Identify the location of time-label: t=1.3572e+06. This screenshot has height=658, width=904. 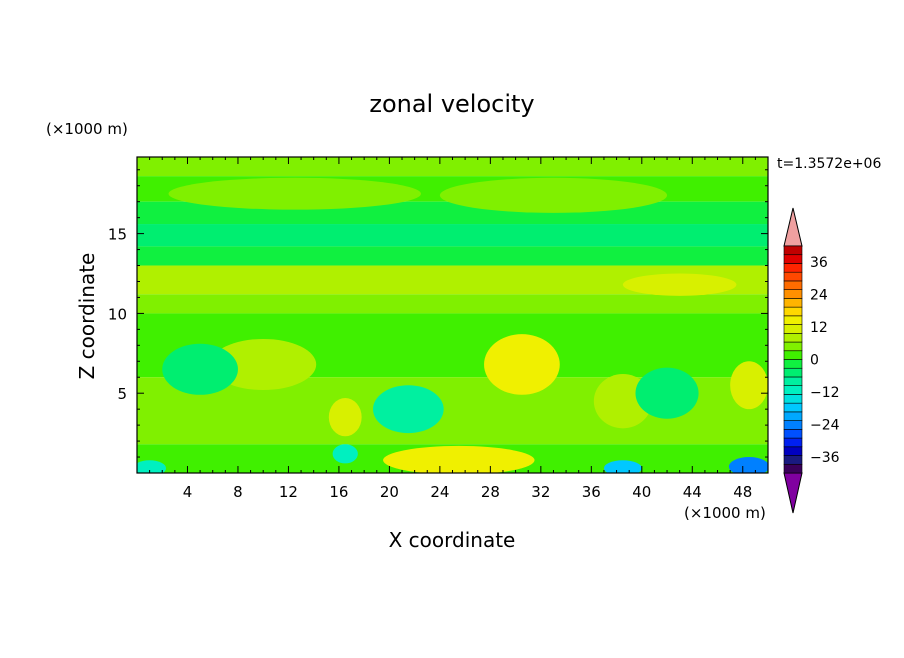
(829, 164).